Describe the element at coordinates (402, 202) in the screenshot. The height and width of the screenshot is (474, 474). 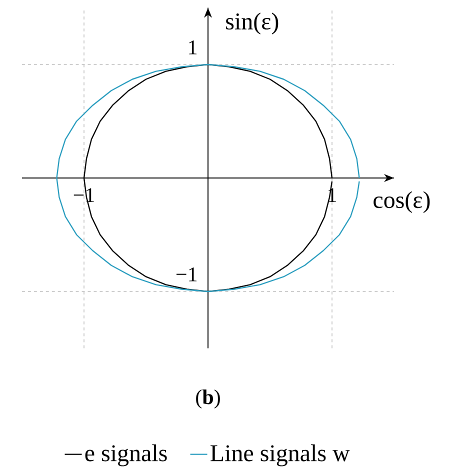
I see `x-axis-title: cos(ε)` at that location.